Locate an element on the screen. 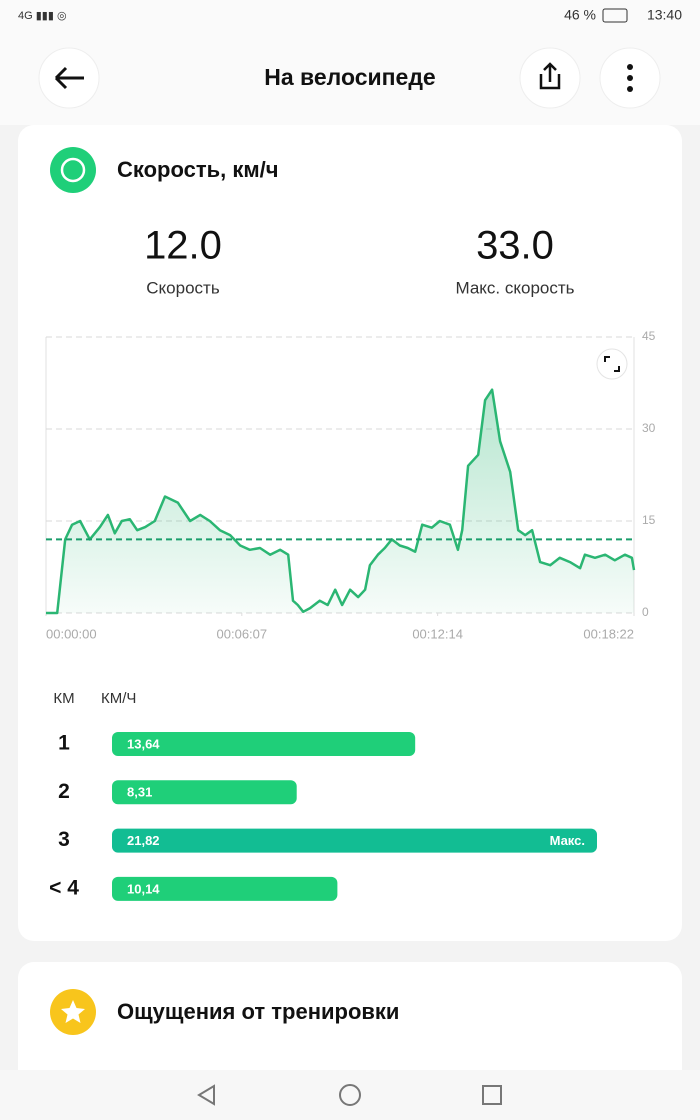 The image size is (700, 1120). nav-bar is located at coordinates (350, 1095).